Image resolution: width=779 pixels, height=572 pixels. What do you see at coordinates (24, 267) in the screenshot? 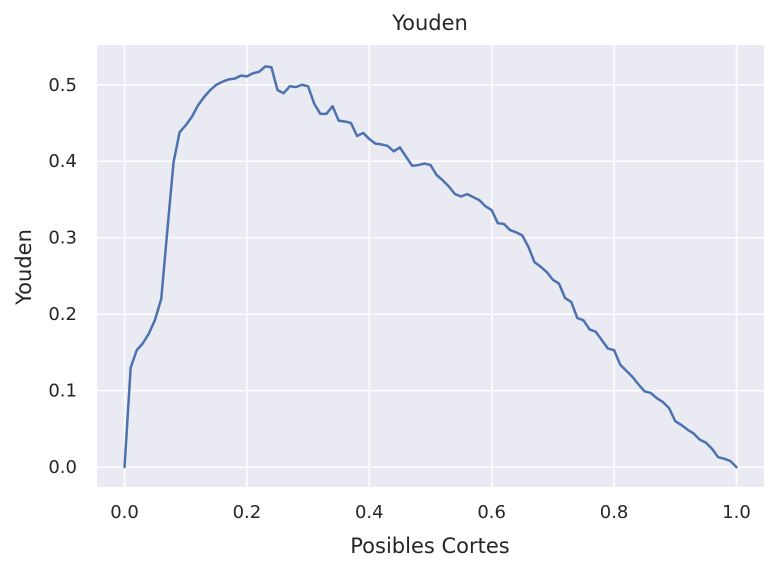
I see `y-axis-label: Youden` at bounding box center [24, 267].